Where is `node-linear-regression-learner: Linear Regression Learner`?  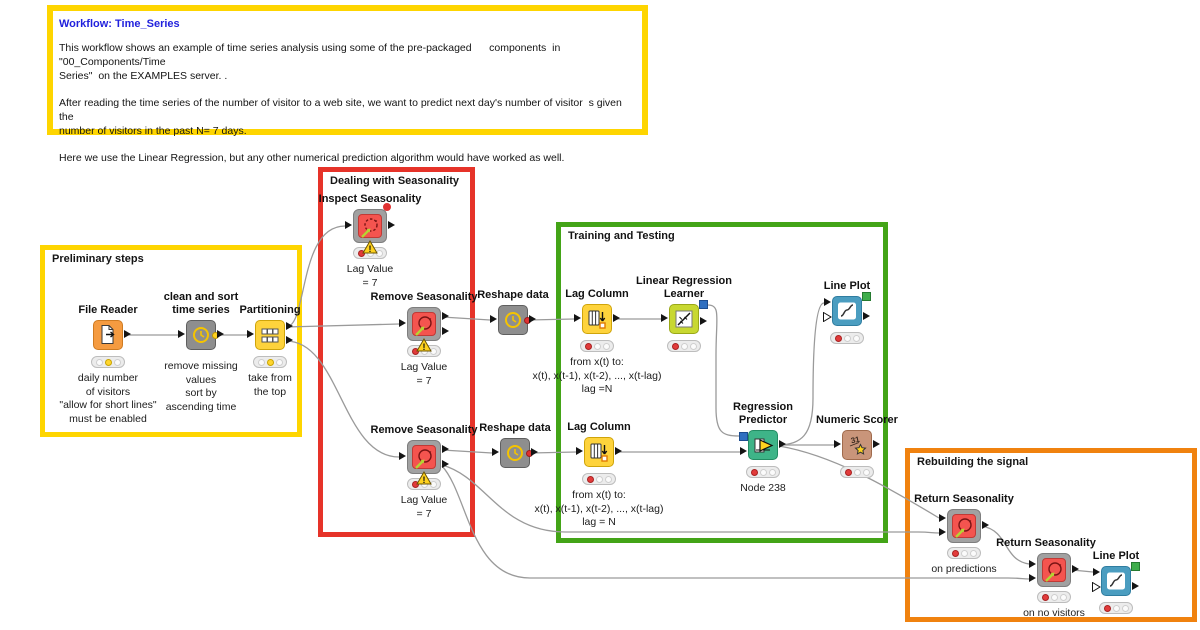
node-linear-regression-learner: Linear Regression Learner is located at coordinates (684, 313).